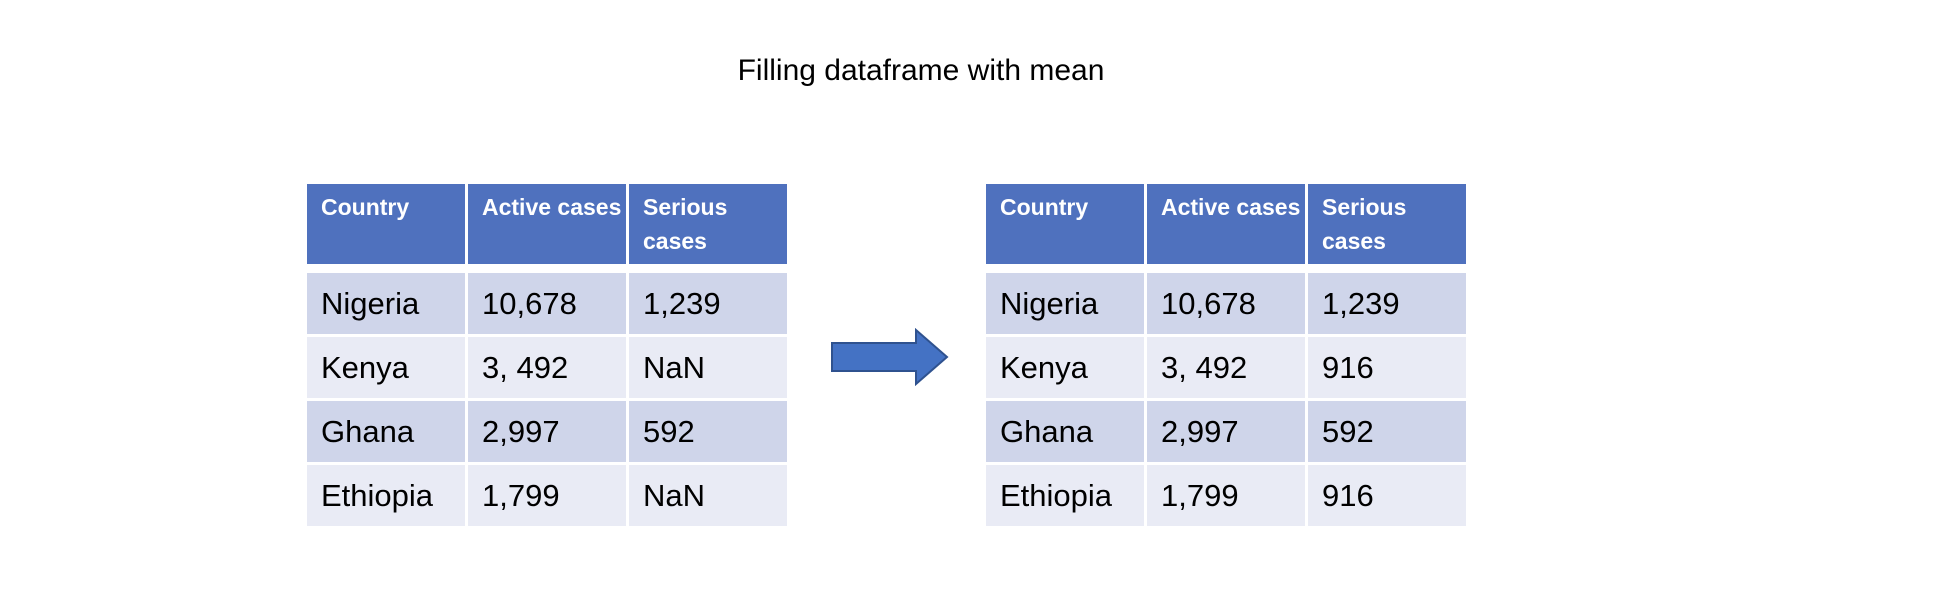 This screenshot has width=1954, height=598. I want to click on table-row: Kenya 3, 492 916, so click(1226, 367).